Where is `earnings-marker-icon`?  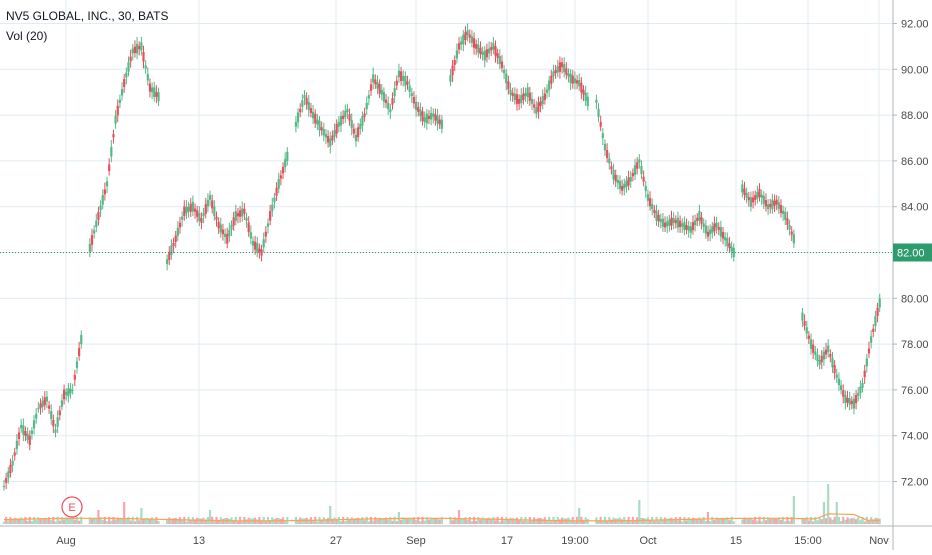
earnings-marker-icon is located at coordinates (72, 507).